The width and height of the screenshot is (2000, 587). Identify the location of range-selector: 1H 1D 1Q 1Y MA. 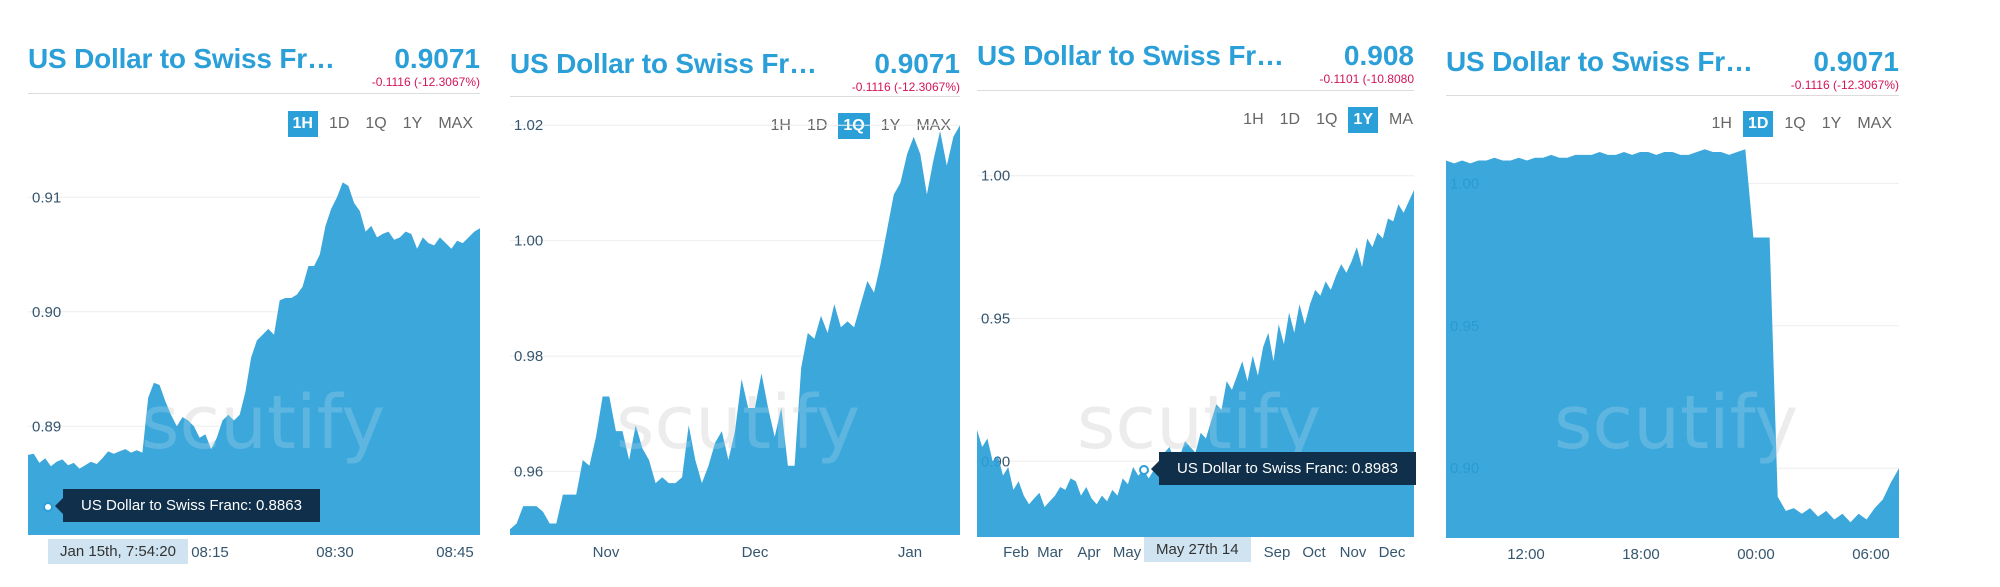
(1328, 120).